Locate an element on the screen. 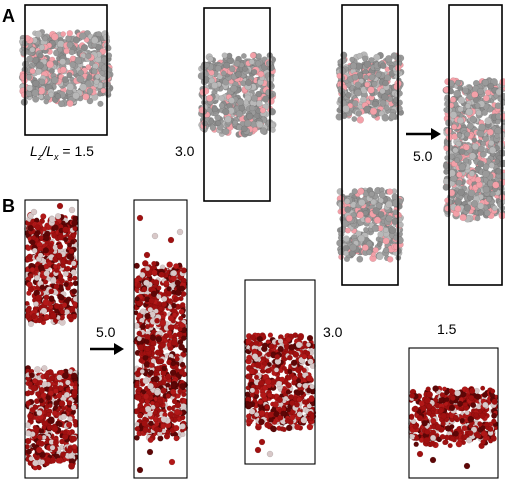  arrow-icon is located at coordinates (423, 134).